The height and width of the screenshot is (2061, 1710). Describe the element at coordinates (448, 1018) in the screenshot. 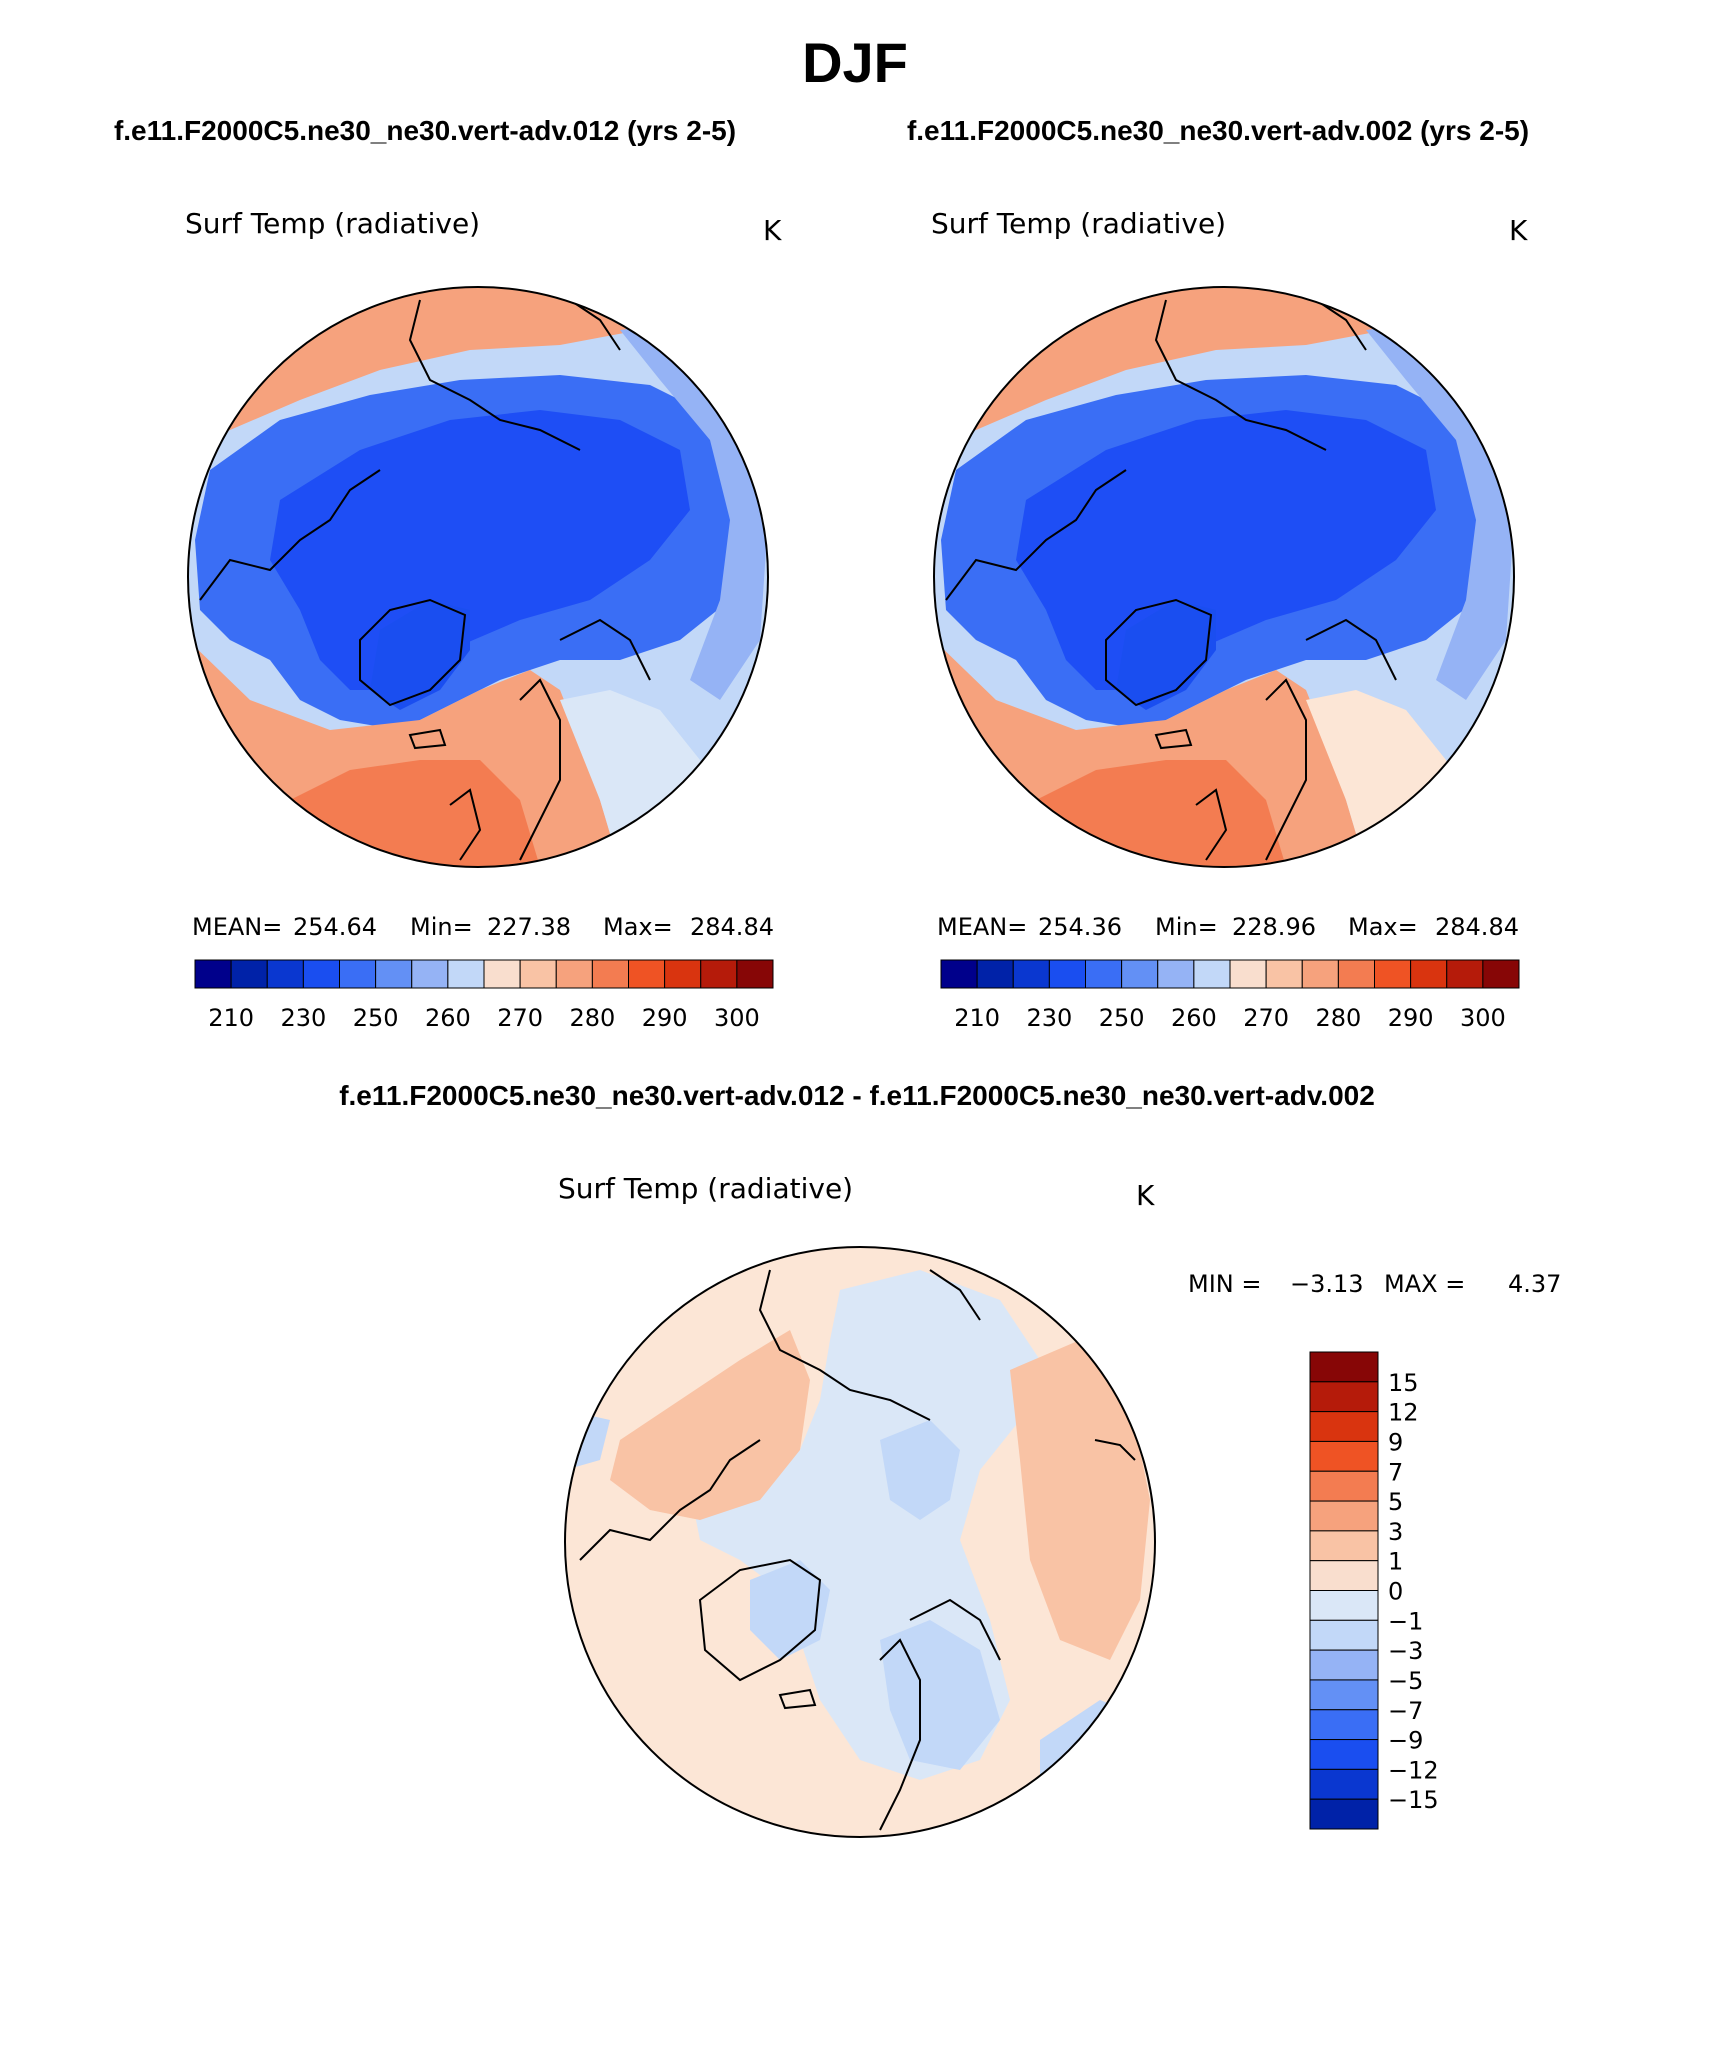

I see `colorbar-left-tick-label-3: 260` at that location.